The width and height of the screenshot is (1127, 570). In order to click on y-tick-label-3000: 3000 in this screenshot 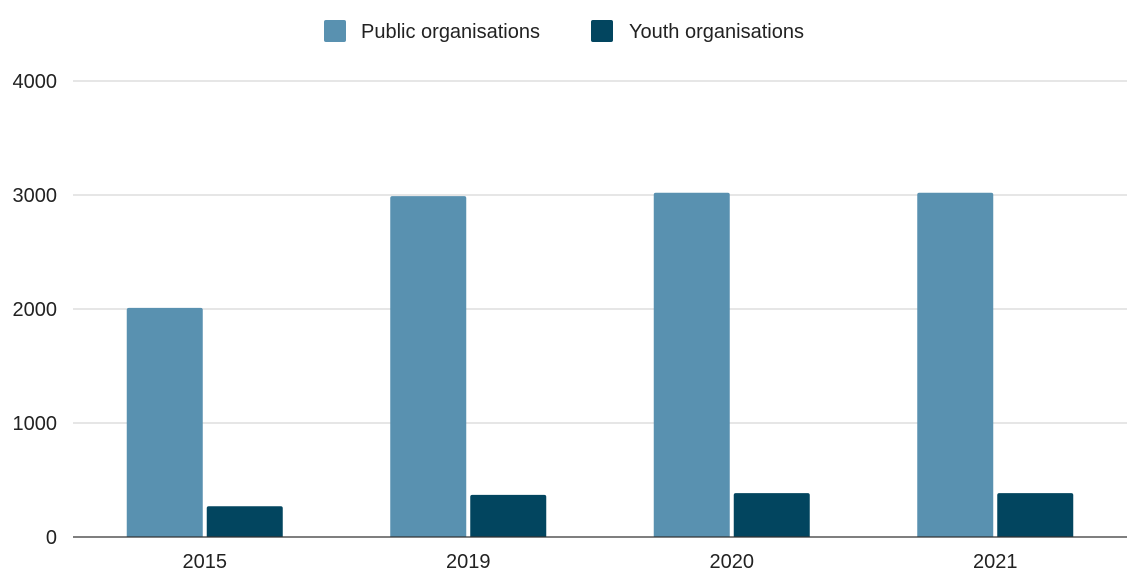, I will do `click(35, 196)`.